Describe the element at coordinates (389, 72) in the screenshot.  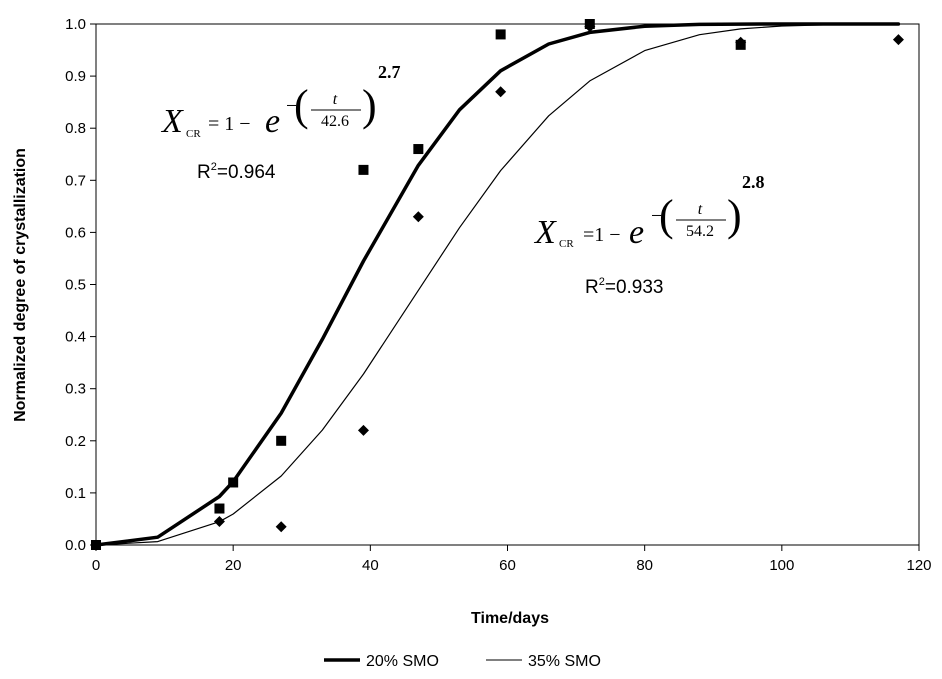
I see `eq1-exp: 2.7` at that location.